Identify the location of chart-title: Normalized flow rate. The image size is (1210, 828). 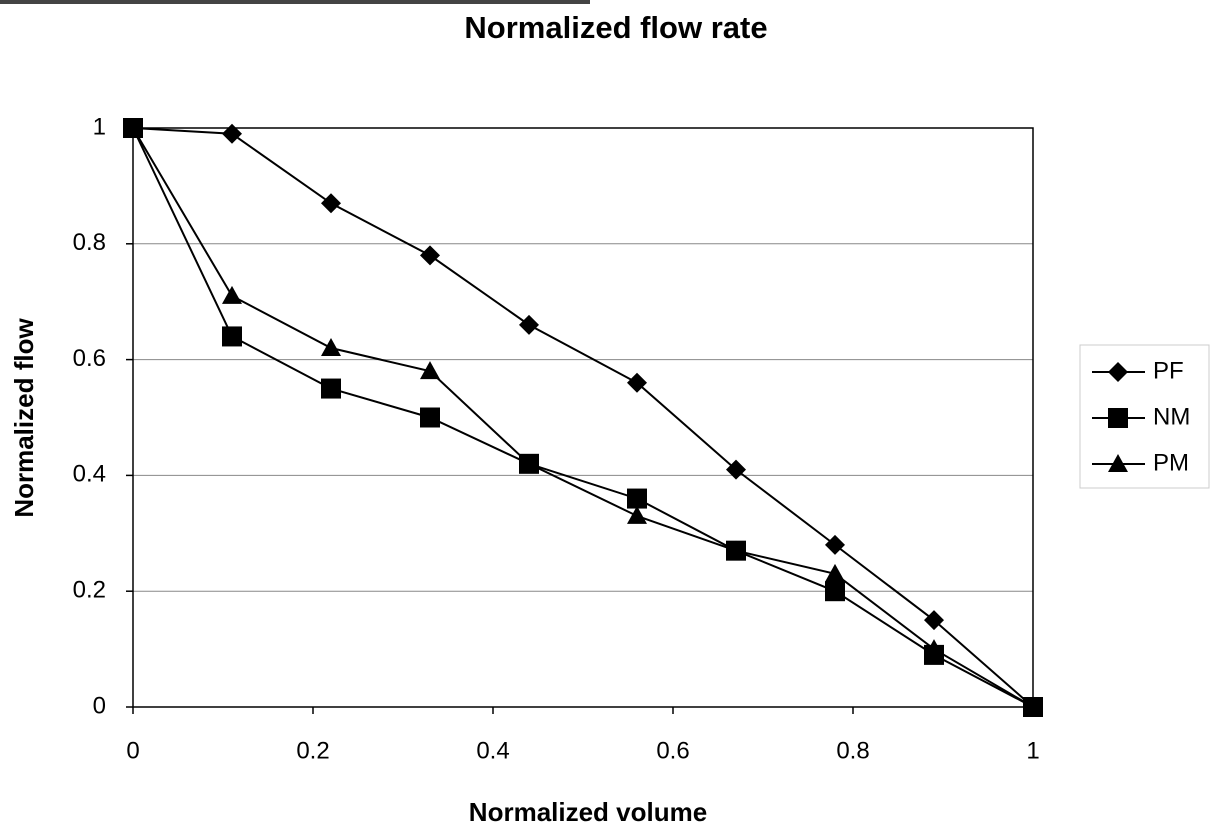
(615, 27).